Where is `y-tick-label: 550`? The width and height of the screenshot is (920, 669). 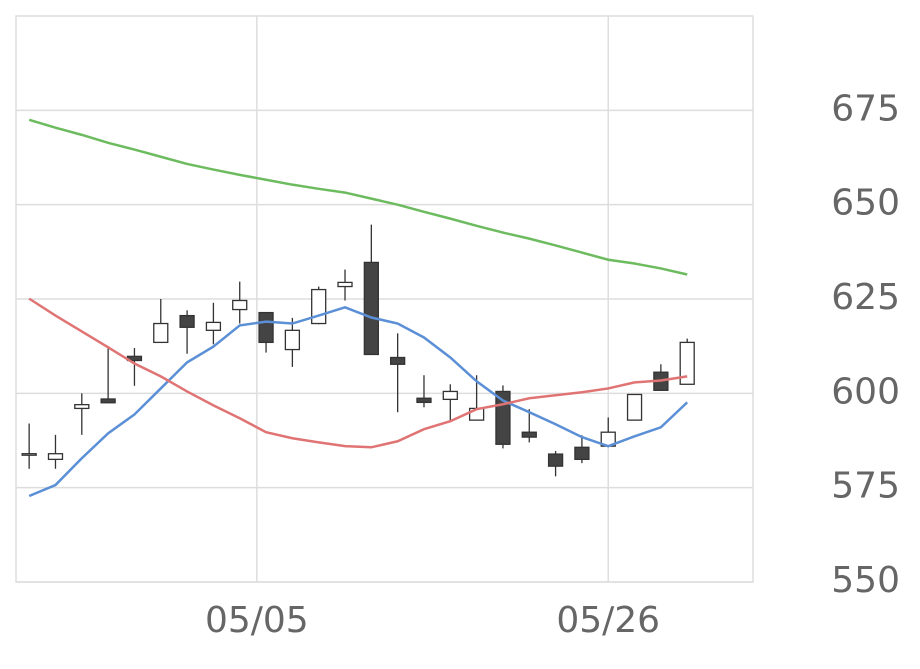 y-tick-label: 550 is located at coordinates (865, 580).